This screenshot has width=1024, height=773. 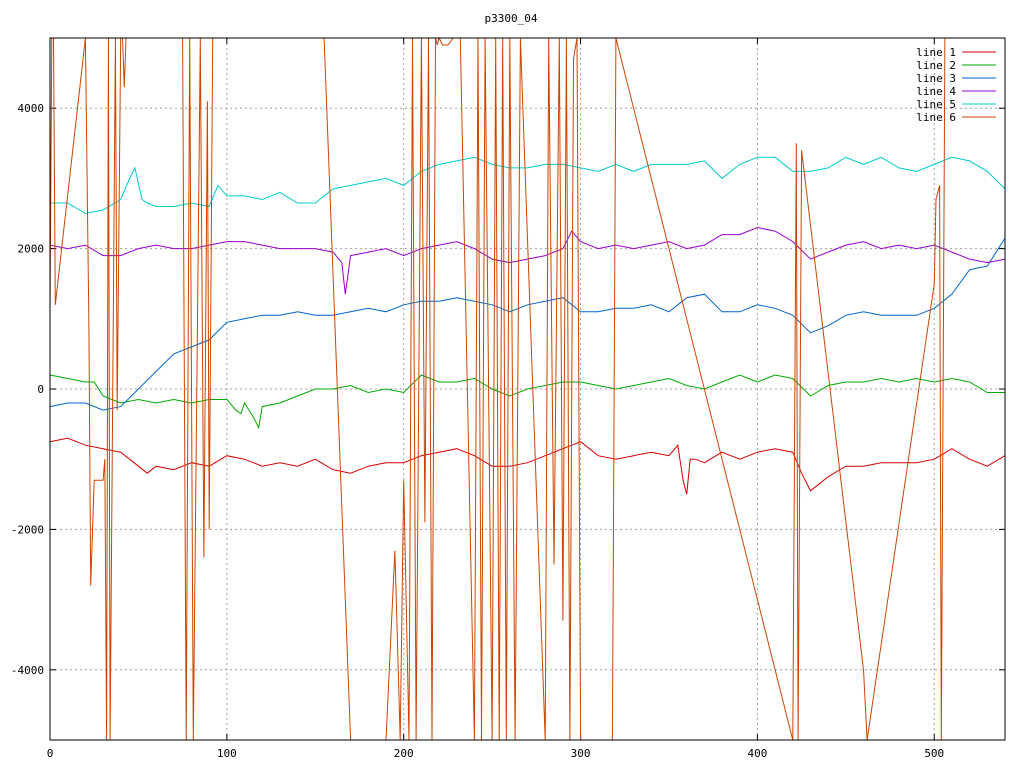 What do you see at coordinates (227, 753) in the screenshot?
I see `x-tick-label: 100` at bounding box center [227, 753].